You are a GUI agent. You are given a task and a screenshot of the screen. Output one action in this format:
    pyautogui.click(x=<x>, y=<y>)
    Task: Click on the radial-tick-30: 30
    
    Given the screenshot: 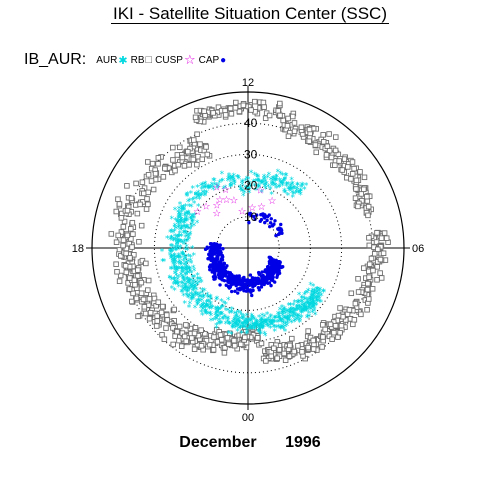 What is the action you would take?
    pyautogui.click(x=251, y=154)
    